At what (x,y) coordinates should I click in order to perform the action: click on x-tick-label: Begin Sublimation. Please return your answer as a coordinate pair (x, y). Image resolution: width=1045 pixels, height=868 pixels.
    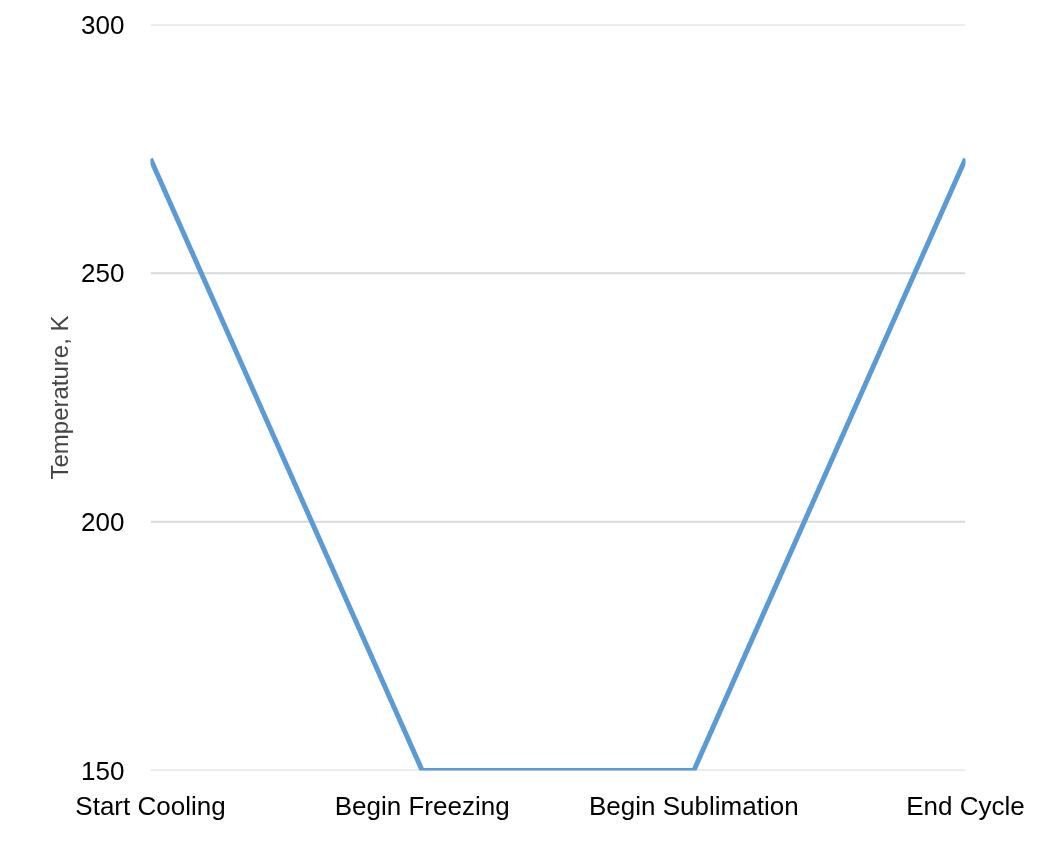
    Looking at the image, I should click on (694, 805).